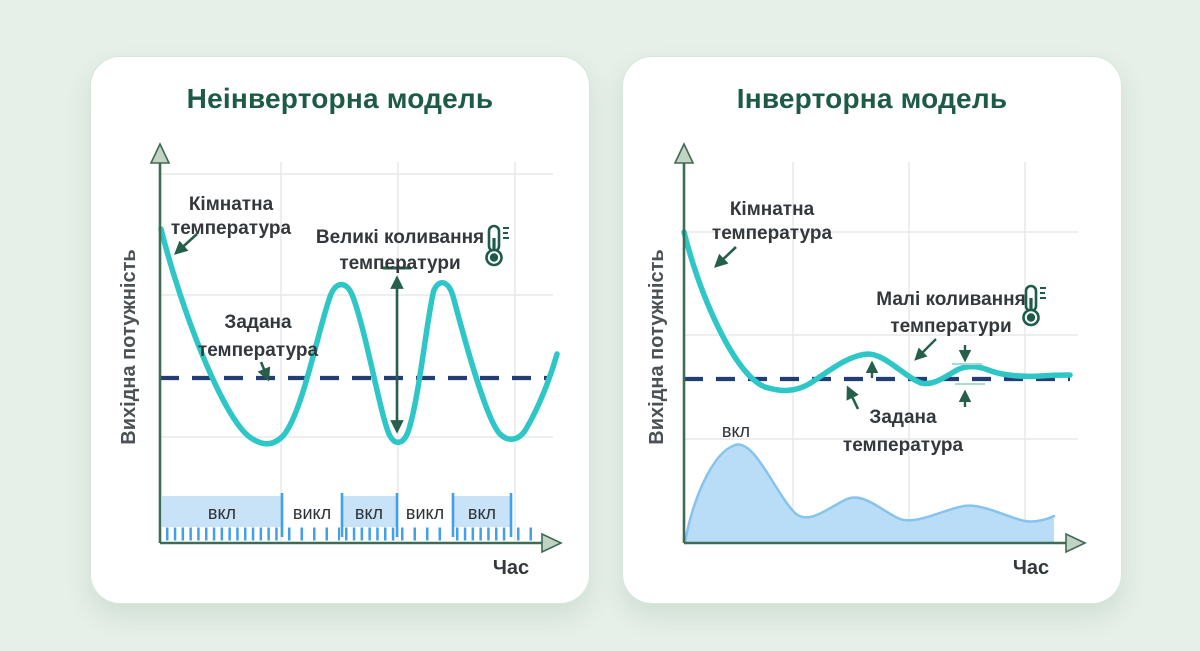  I want to click on inverter-title: Інверторна модель, so click(872, 98).